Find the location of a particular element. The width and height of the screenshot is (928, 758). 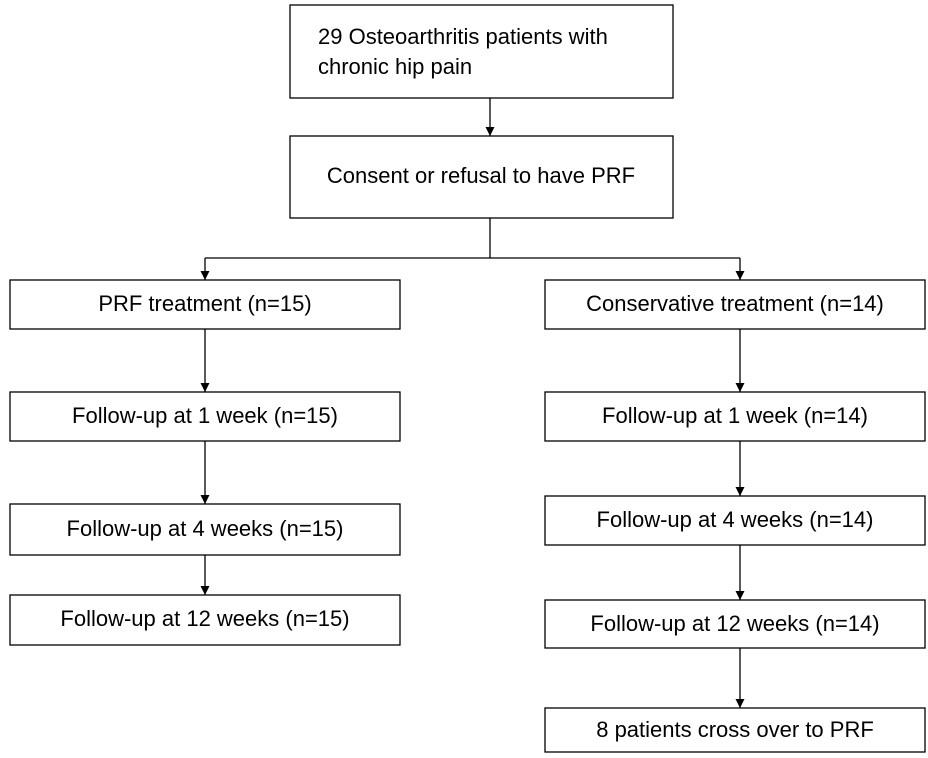

node-label: Follow-up at 4 weeks (n=14) is located at coordinates (735, 519).